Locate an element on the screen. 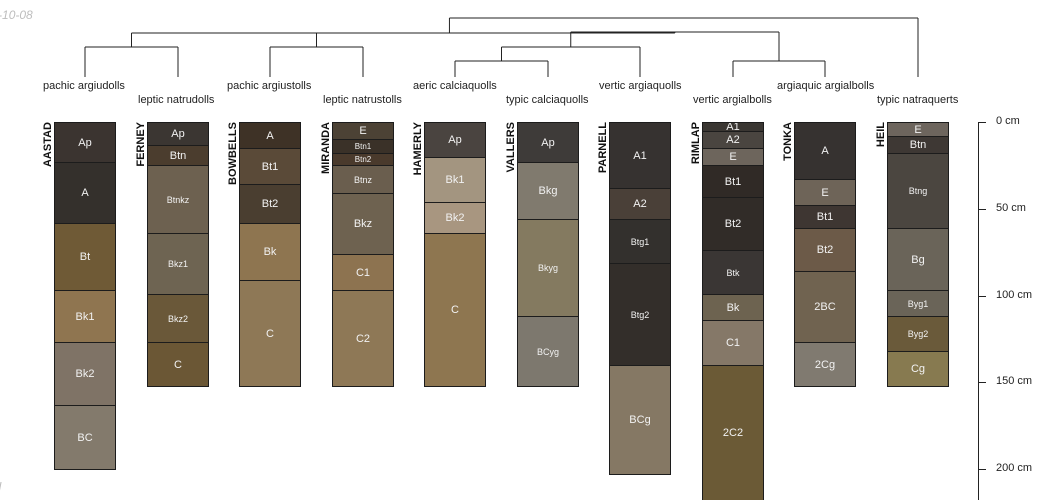  horizon-bcyg: BCyg is located at coordinates (548, 351).